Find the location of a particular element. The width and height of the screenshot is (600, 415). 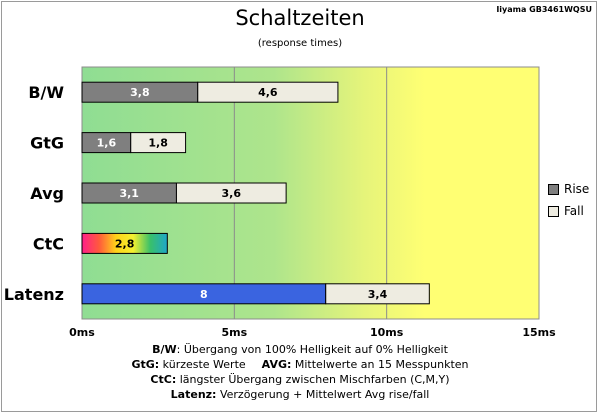

x-tick-label: 5ms is located at coordinates (234, 332).